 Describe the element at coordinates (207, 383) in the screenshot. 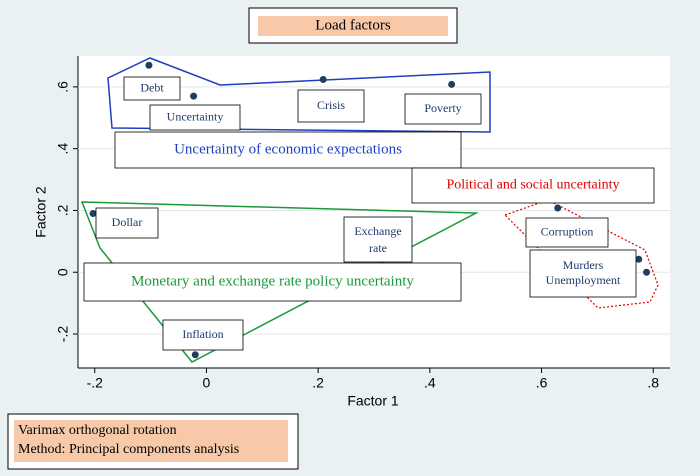

I see `x-tick-label: 0` at that location.